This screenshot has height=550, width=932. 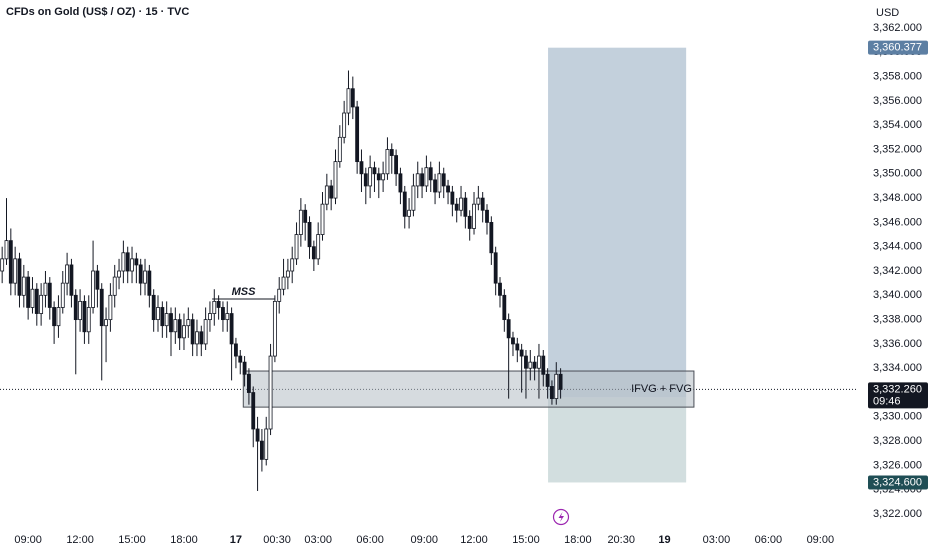 What do you see at coordinates (897, 222) in the screenshot?
I see `y-tick-label: 3,346.000` at bounding box center [897, 222].